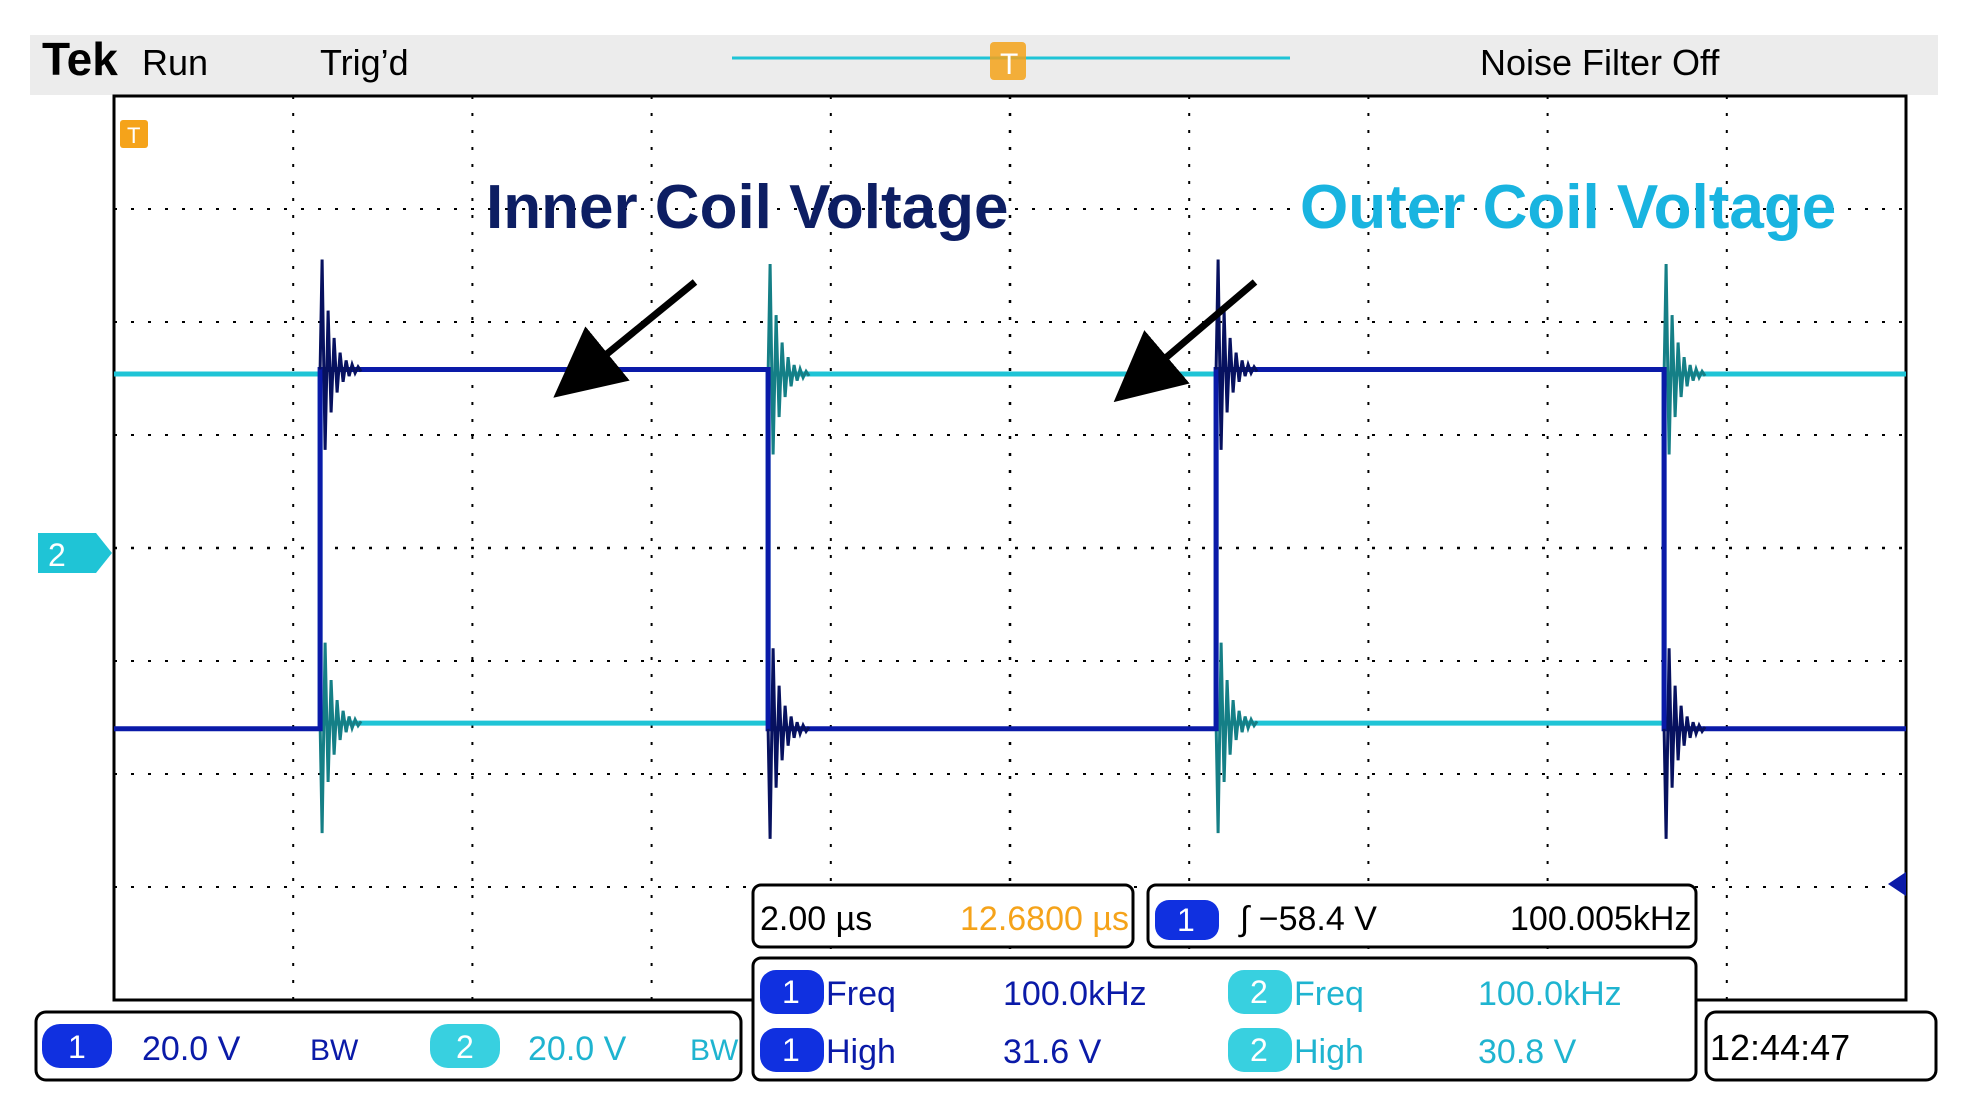  What do you see at coordinates (1185, 341) in the screenshot?
I see `outer-coil-arrow` at bounding box center [1185, 341].